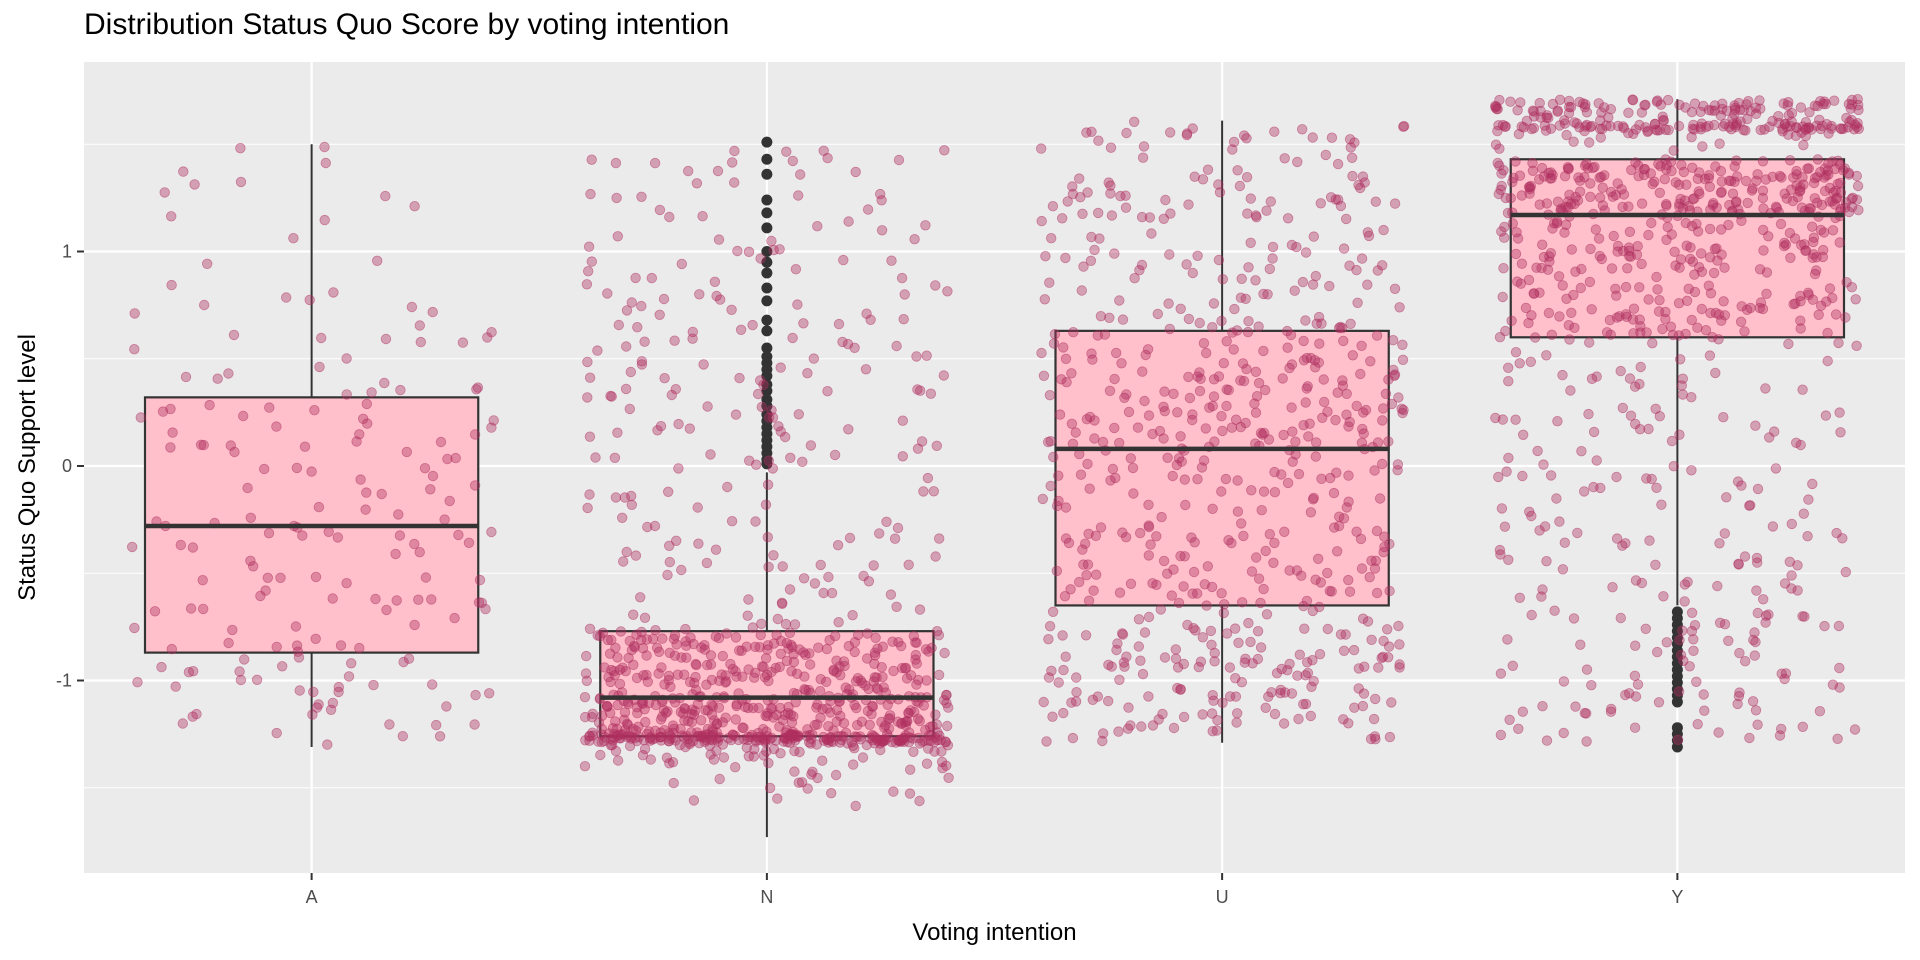 The image size is (1920, 960). I want to click on outlier-point, so click(767, 273).